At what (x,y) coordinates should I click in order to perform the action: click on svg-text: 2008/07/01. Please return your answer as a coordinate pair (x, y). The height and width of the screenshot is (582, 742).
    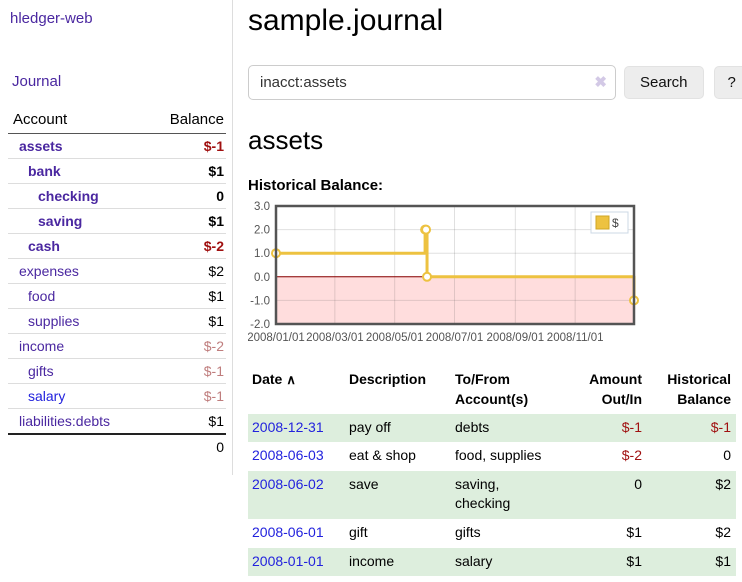
    Looking at the image, I should click on (455, 338).